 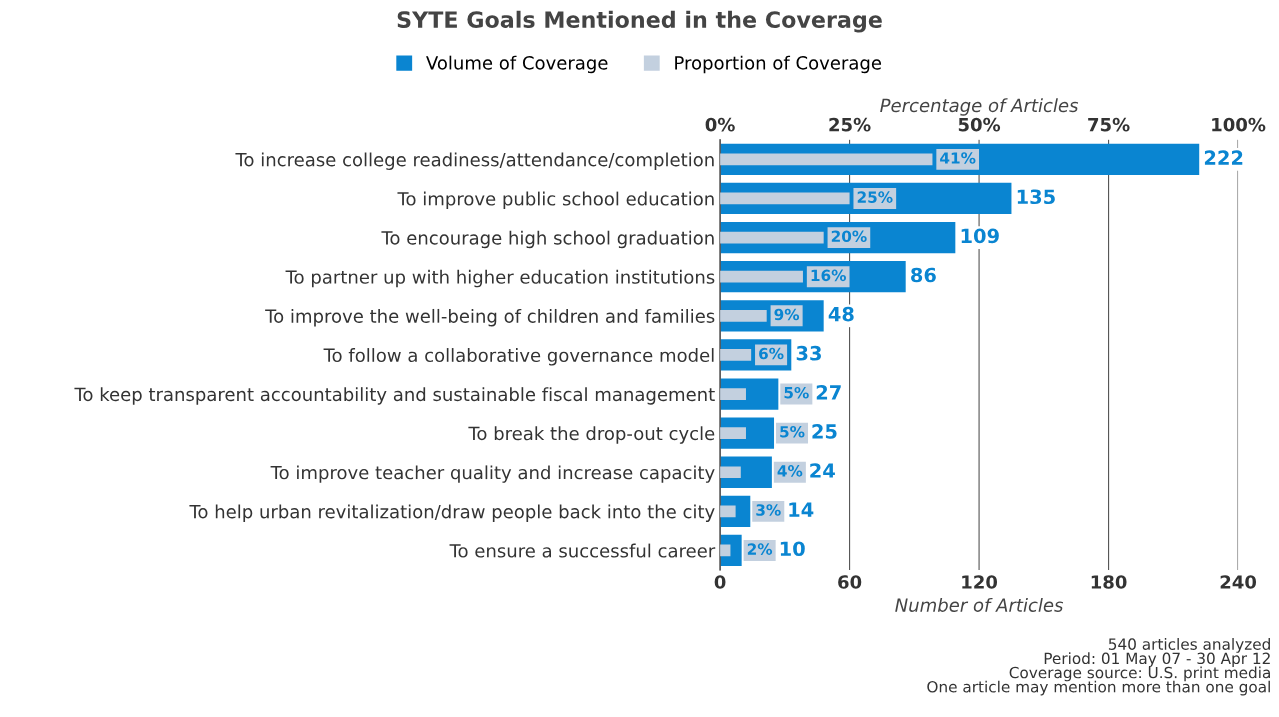 What do you see at coordinates (1109, 582) in the screenshot?
I see `x-tick-label: 180` at bounding box center [1109, 582].